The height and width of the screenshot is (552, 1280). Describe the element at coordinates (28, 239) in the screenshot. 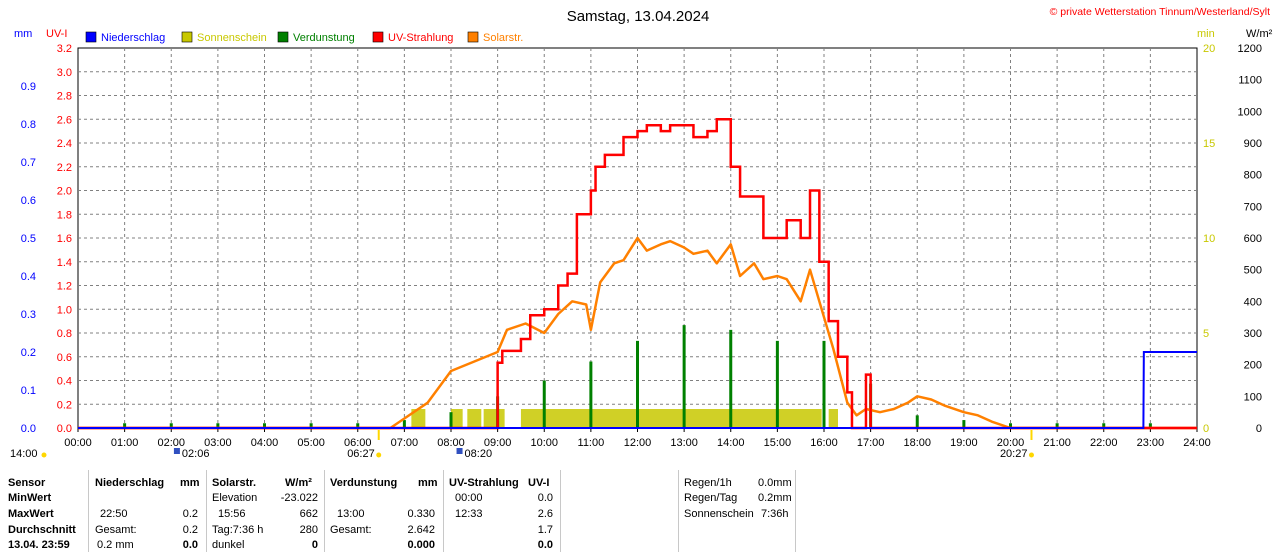

I see `precip-tick-label: 0.5` at that location.